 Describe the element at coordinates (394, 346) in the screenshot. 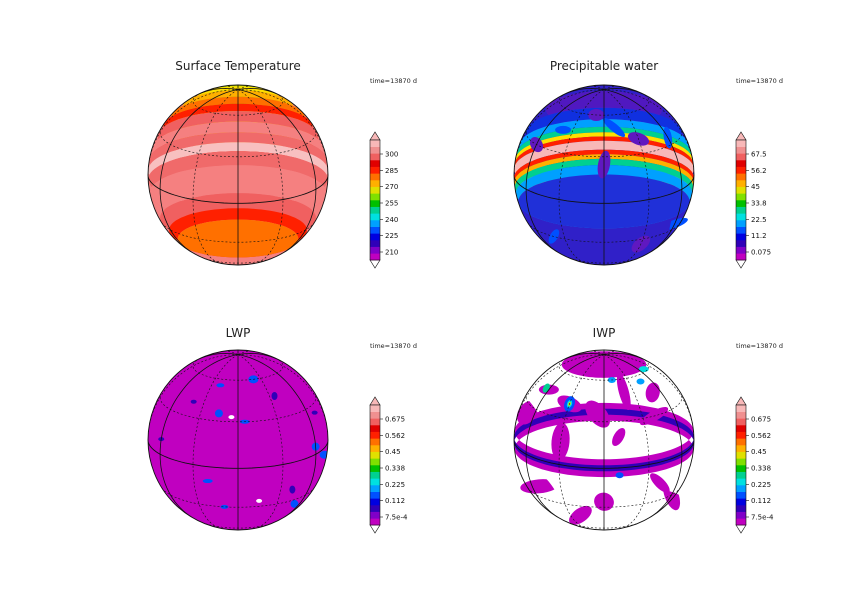

I see `time-label-lwp: time=13870 d` at that location.